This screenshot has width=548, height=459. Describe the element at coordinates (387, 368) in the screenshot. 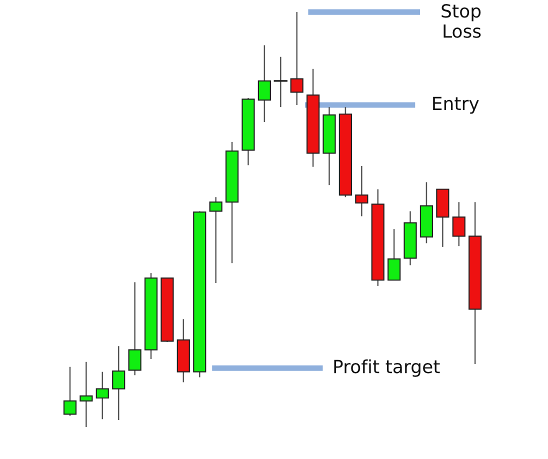

I see `ref-line-label: Profit target` at that location.